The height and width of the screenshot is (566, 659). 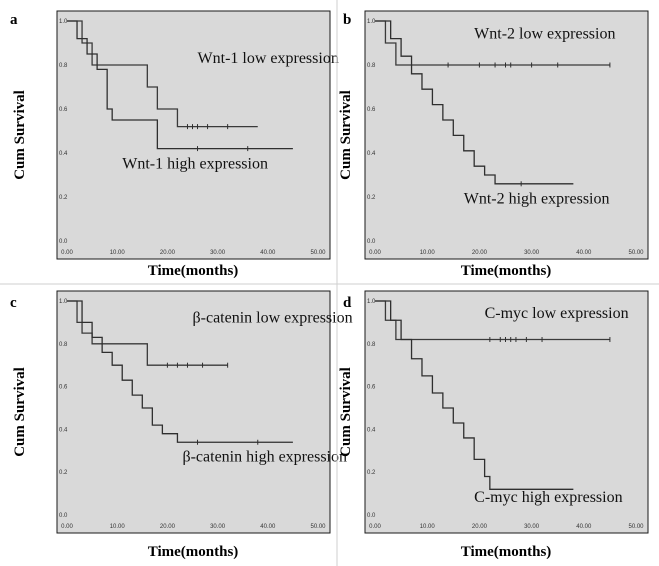 What do you see at coordinates (537, 199) in the screenshot?
I see `annotation-2: Wnt-2 high expression` at bounding box center [537, 199].